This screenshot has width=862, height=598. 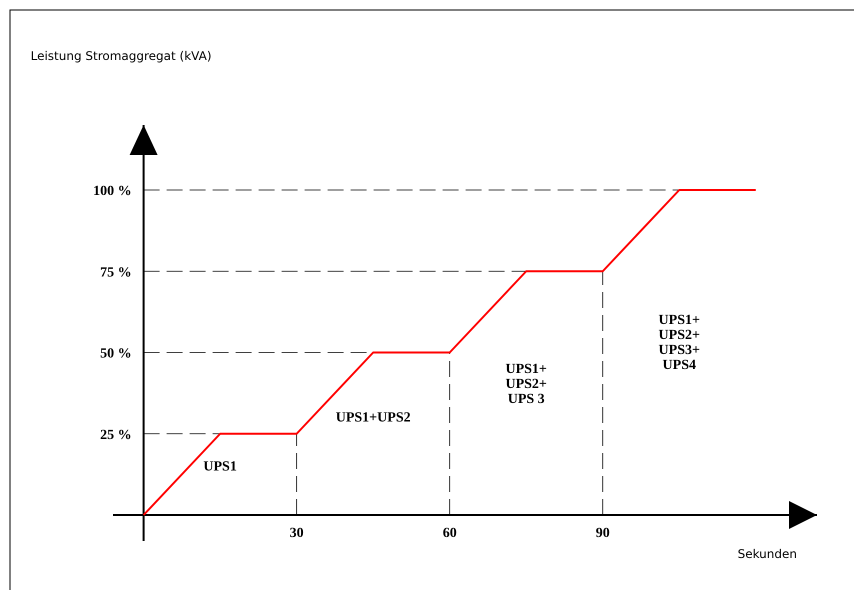 What do you see at coordinates (116, 272) in the screenshot?
I see `y-tick-label: 75 %` at bounding box center [116, 272].